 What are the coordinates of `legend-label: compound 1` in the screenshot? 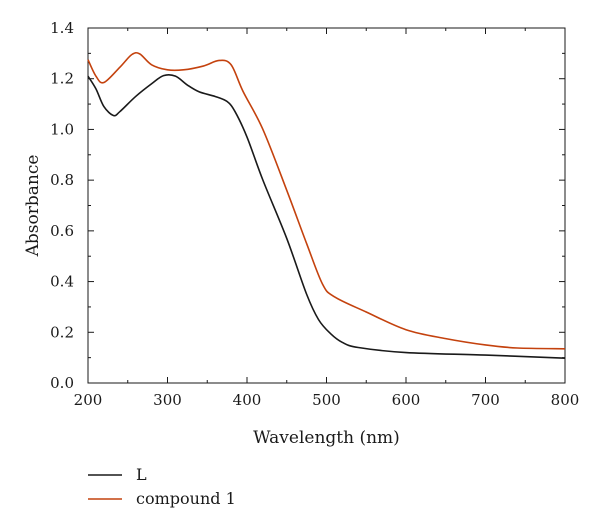 It's located at (186, 498).